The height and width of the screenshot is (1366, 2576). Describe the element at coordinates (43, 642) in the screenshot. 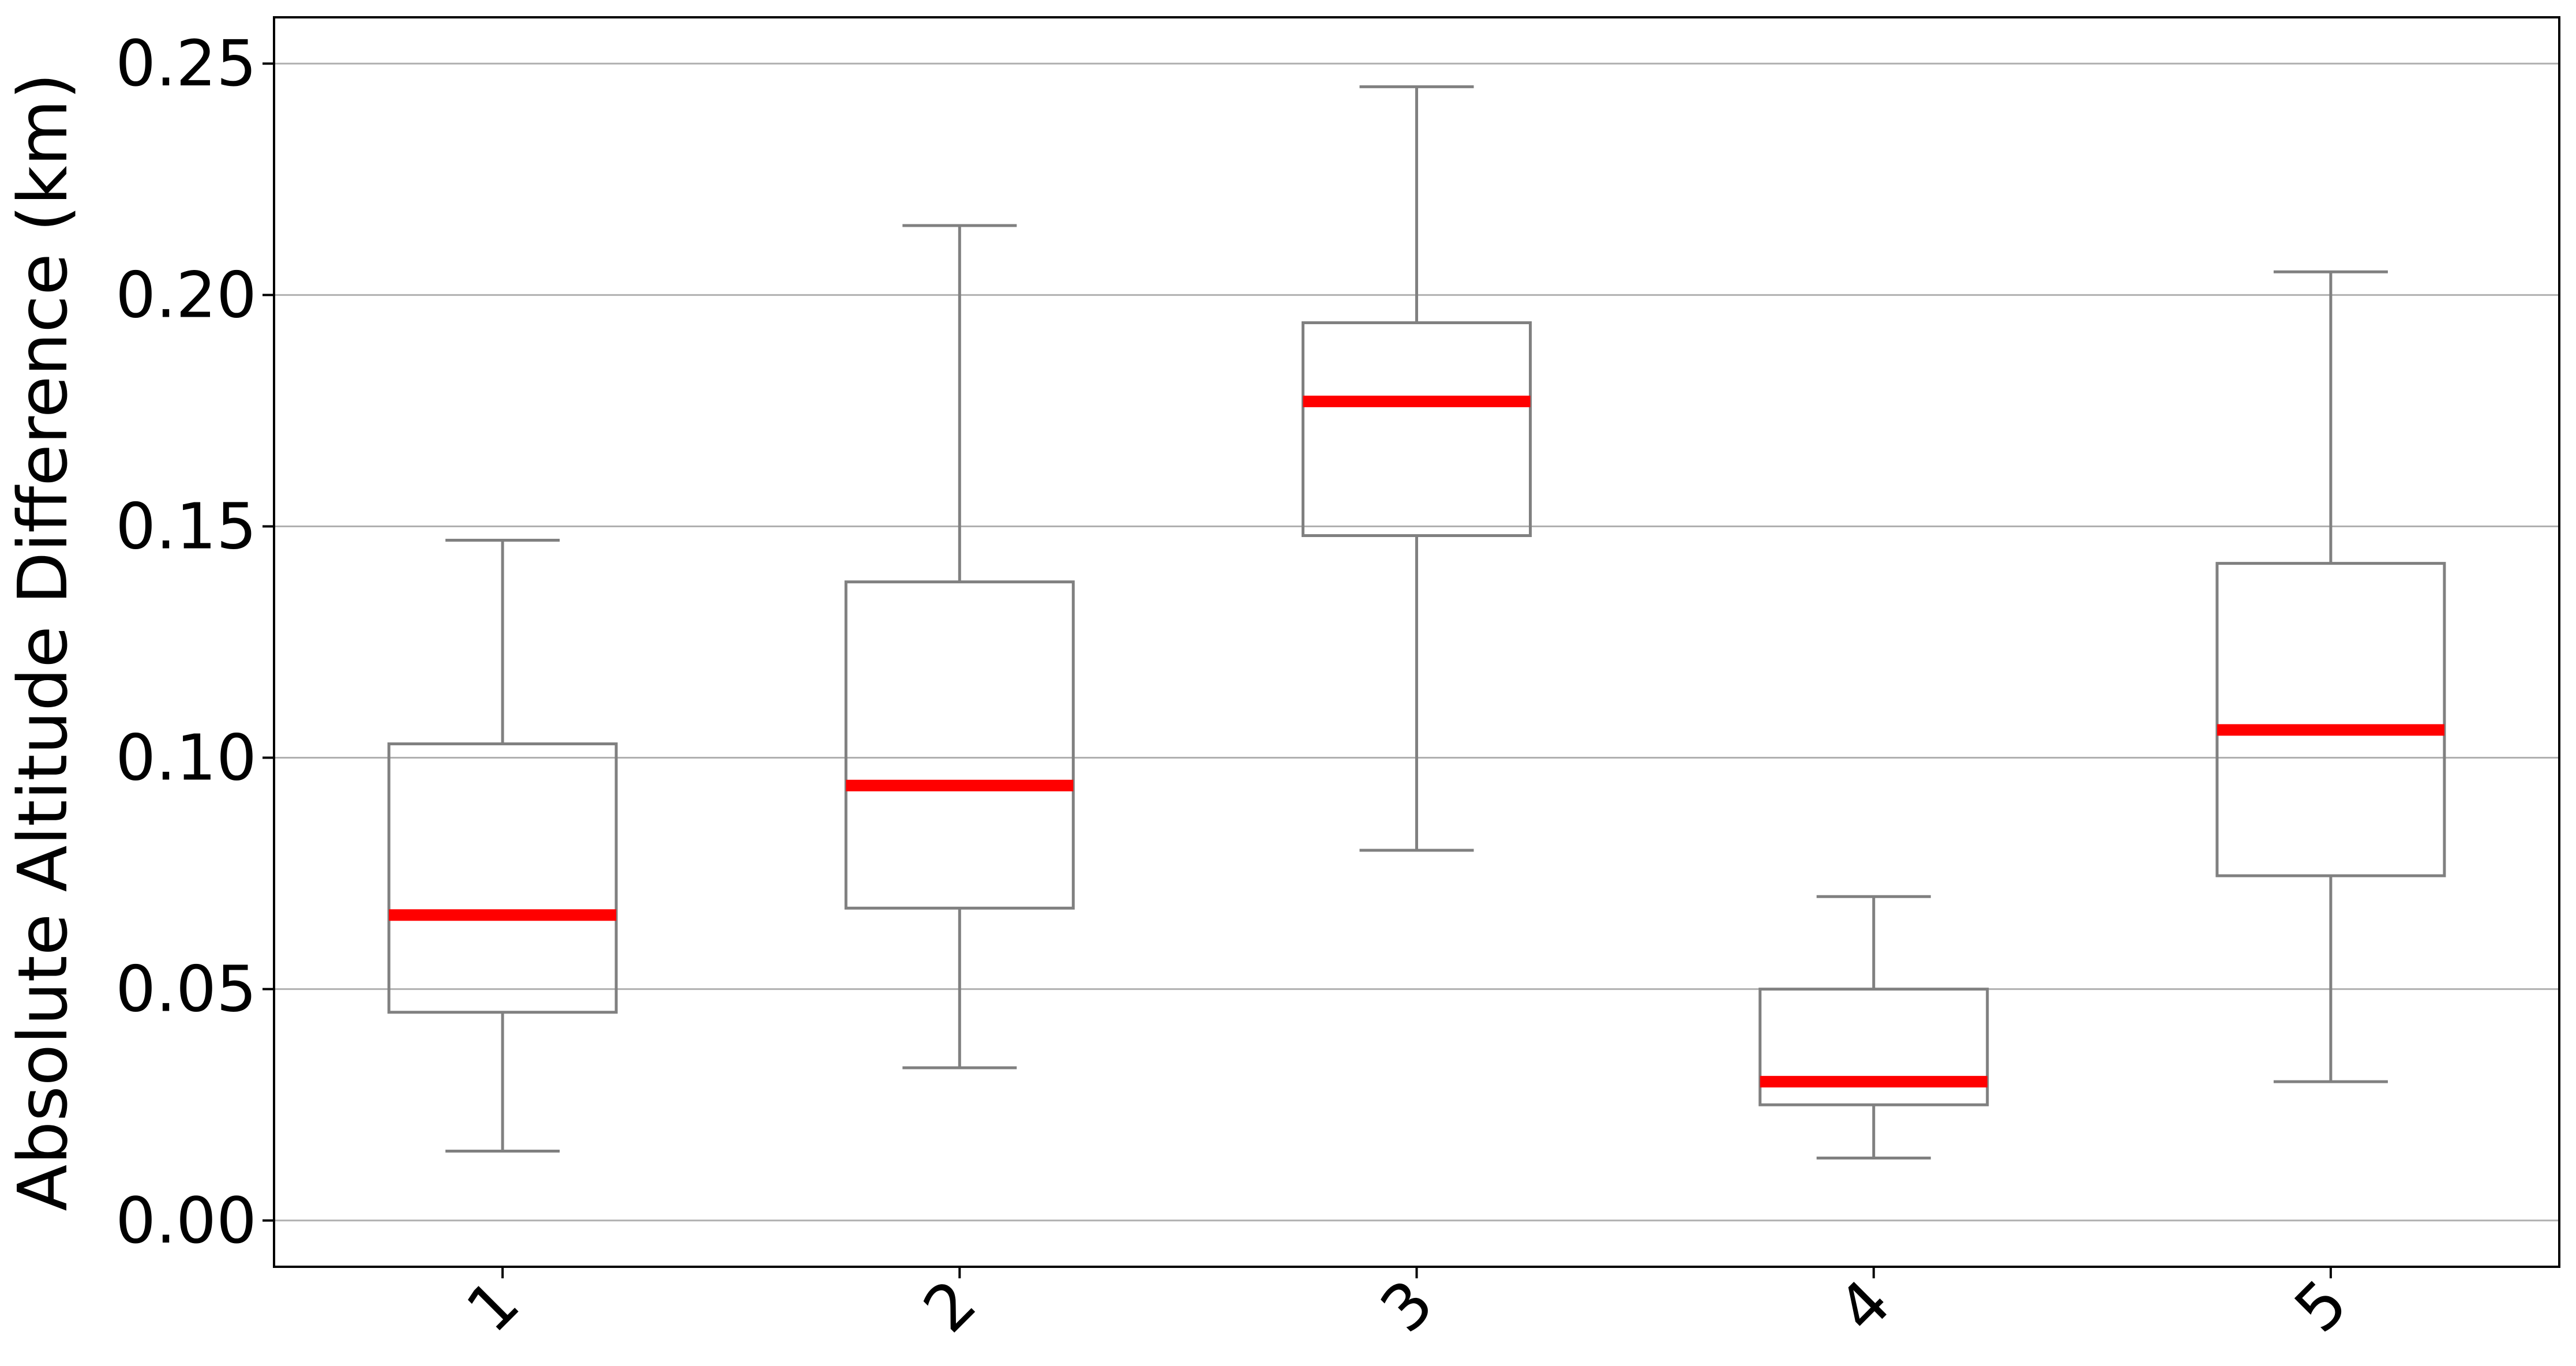

I see `y-axis-label: Absolute Altitude Difference (km)` at that location.